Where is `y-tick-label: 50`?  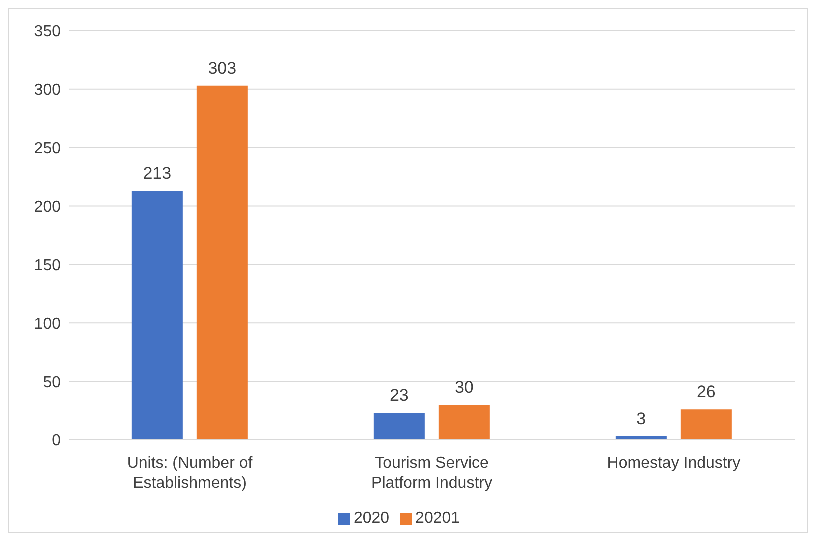
y-tick-label: 50 is located at coordinates (52, 383).